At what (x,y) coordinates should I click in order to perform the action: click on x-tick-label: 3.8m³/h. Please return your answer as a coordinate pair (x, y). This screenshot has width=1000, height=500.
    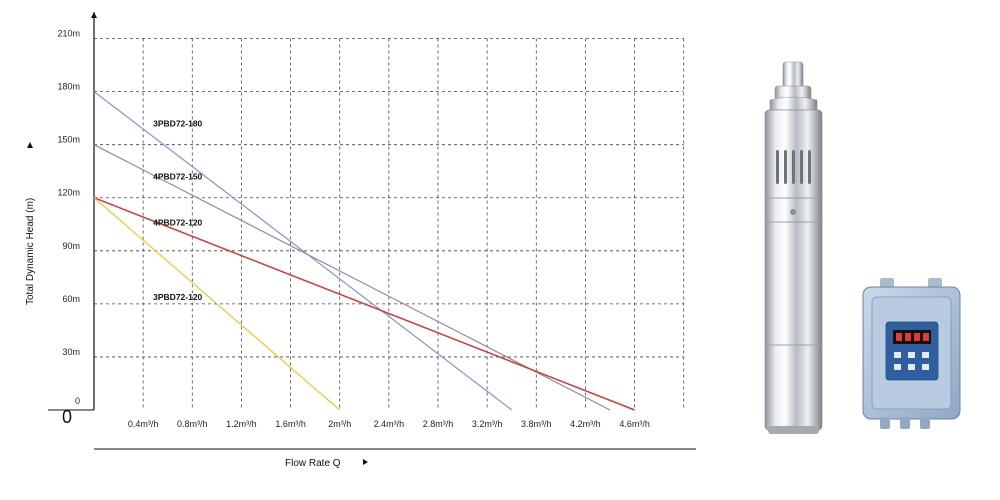
    Looking at the image, I should click on (536, 424).